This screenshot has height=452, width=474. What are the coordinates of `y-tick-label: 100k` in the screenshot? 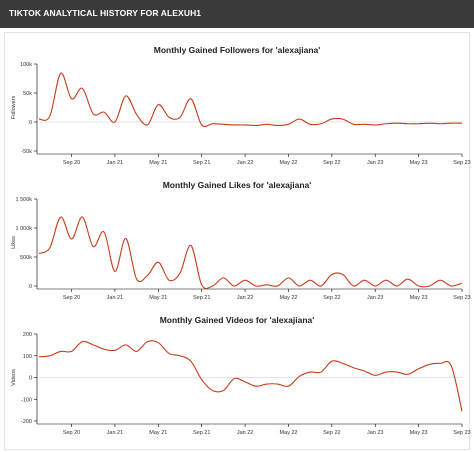 It's located at (26, 65).